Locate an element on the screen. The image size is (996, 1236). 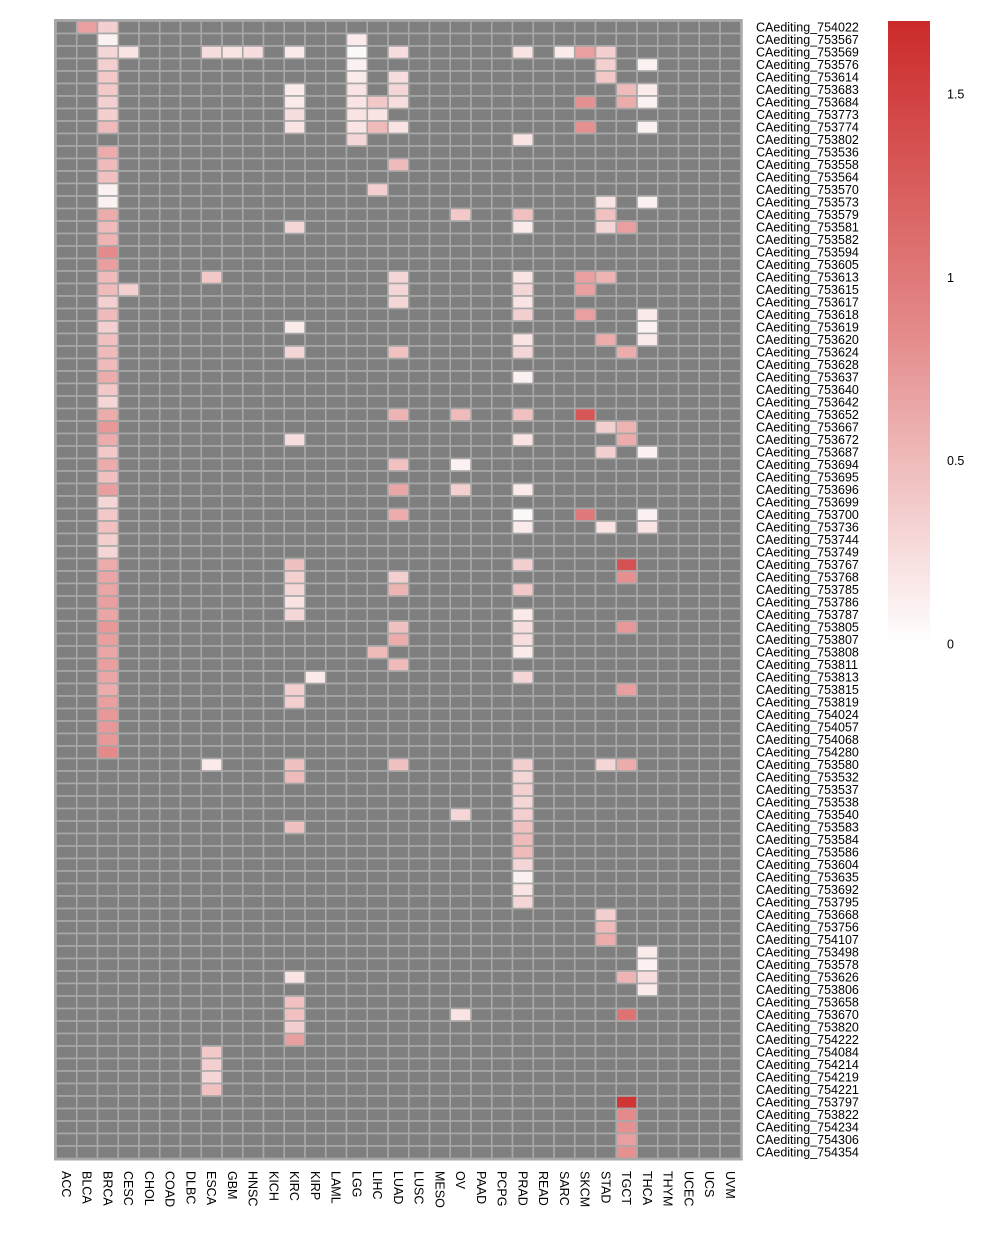
row-label: CAediting_754280 is located at coordinates (807, 753).